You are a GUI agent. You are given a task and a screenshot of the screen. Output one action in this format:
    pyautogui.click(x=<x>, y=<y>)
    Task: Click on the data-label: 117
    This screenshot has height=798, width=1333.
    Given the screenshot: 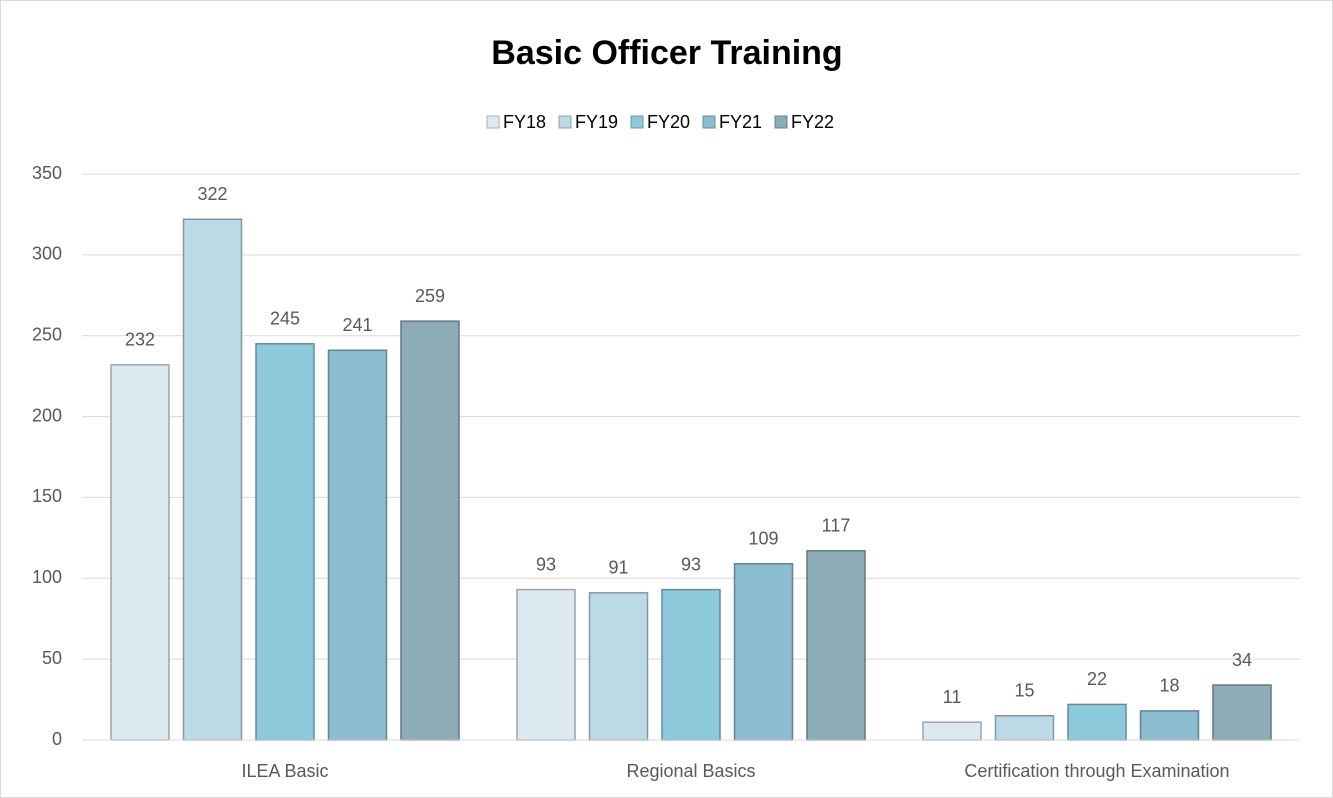 What is the action you would take?
    pyautogui.click(x=836, y=526)
    